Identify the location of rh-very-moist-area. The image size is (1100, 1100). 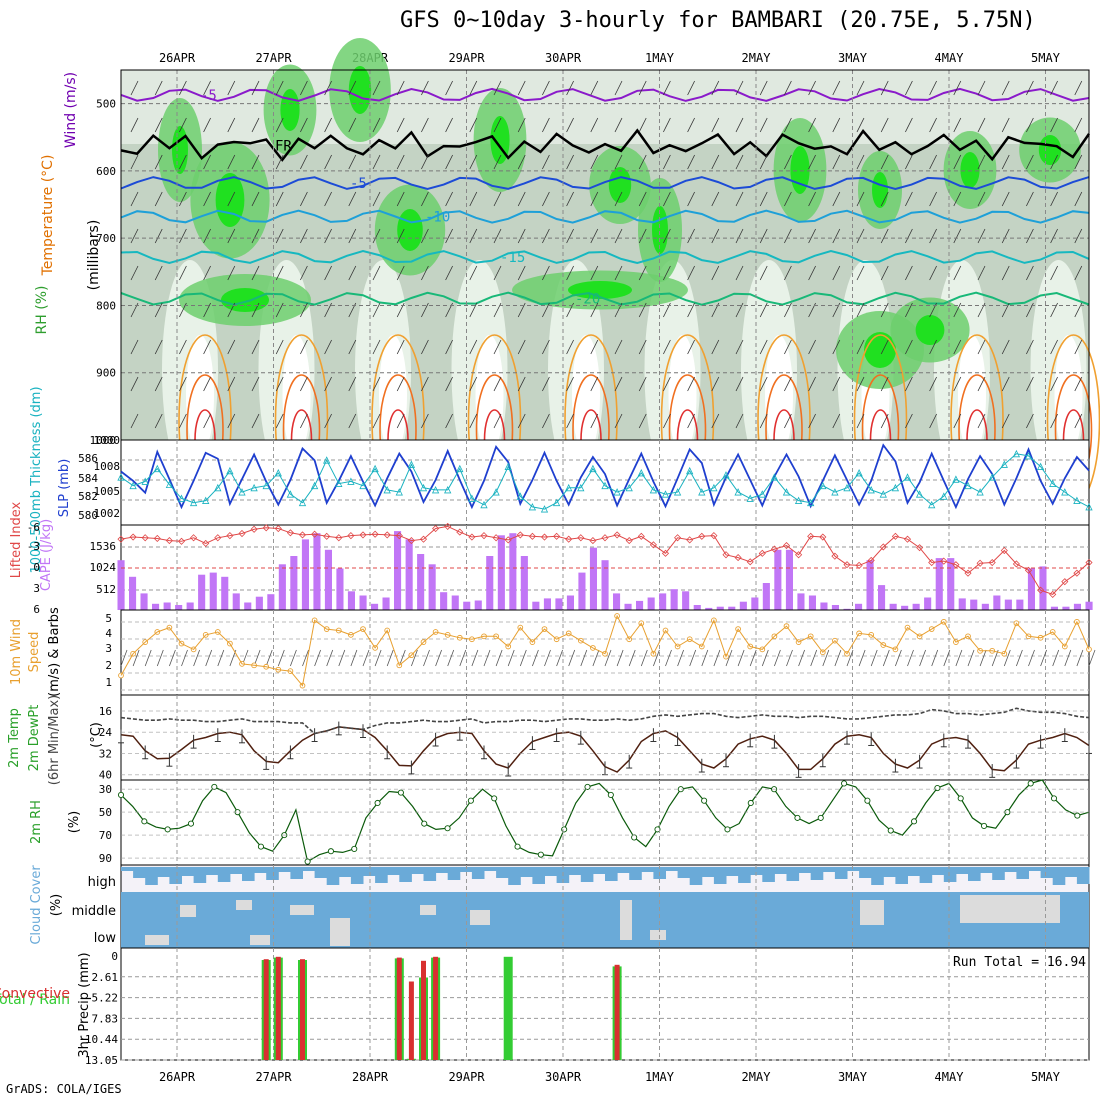
(360, 90).